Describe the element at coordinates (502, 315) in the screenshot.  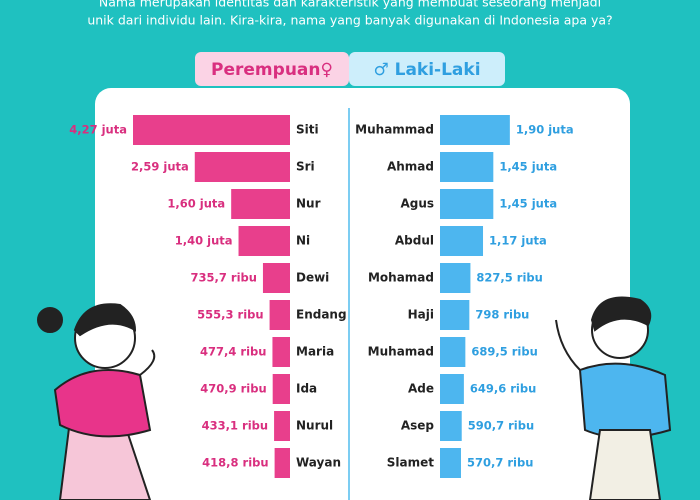
I see `value-label: 798 ribu` at that location.